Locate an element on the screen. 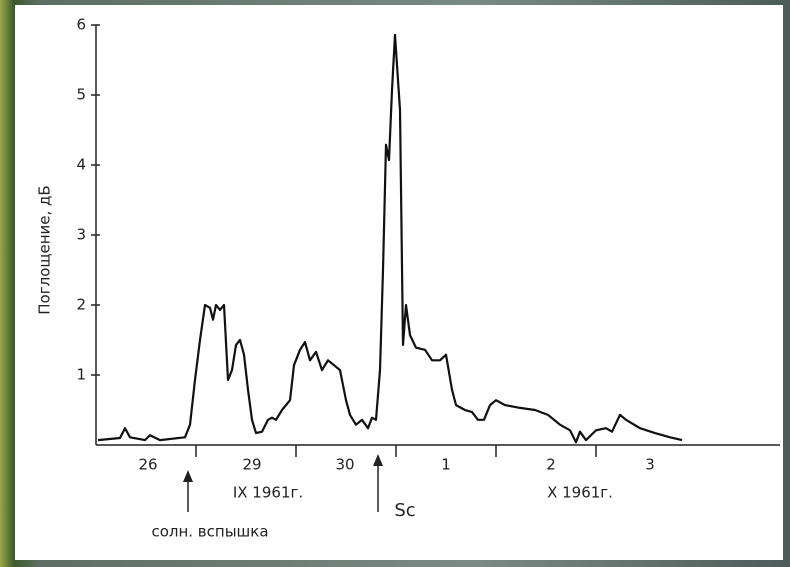 This screenshot has height=567, width=790. annotation: солн. вспышка is located at coordinates (209, 532).